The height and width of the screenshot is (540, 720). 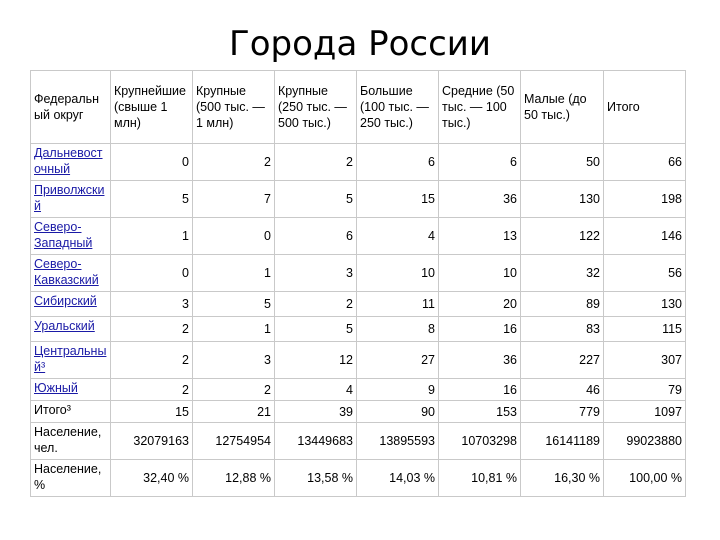 I want to click on value-cell: 32079163, so click(x=151, y=441).